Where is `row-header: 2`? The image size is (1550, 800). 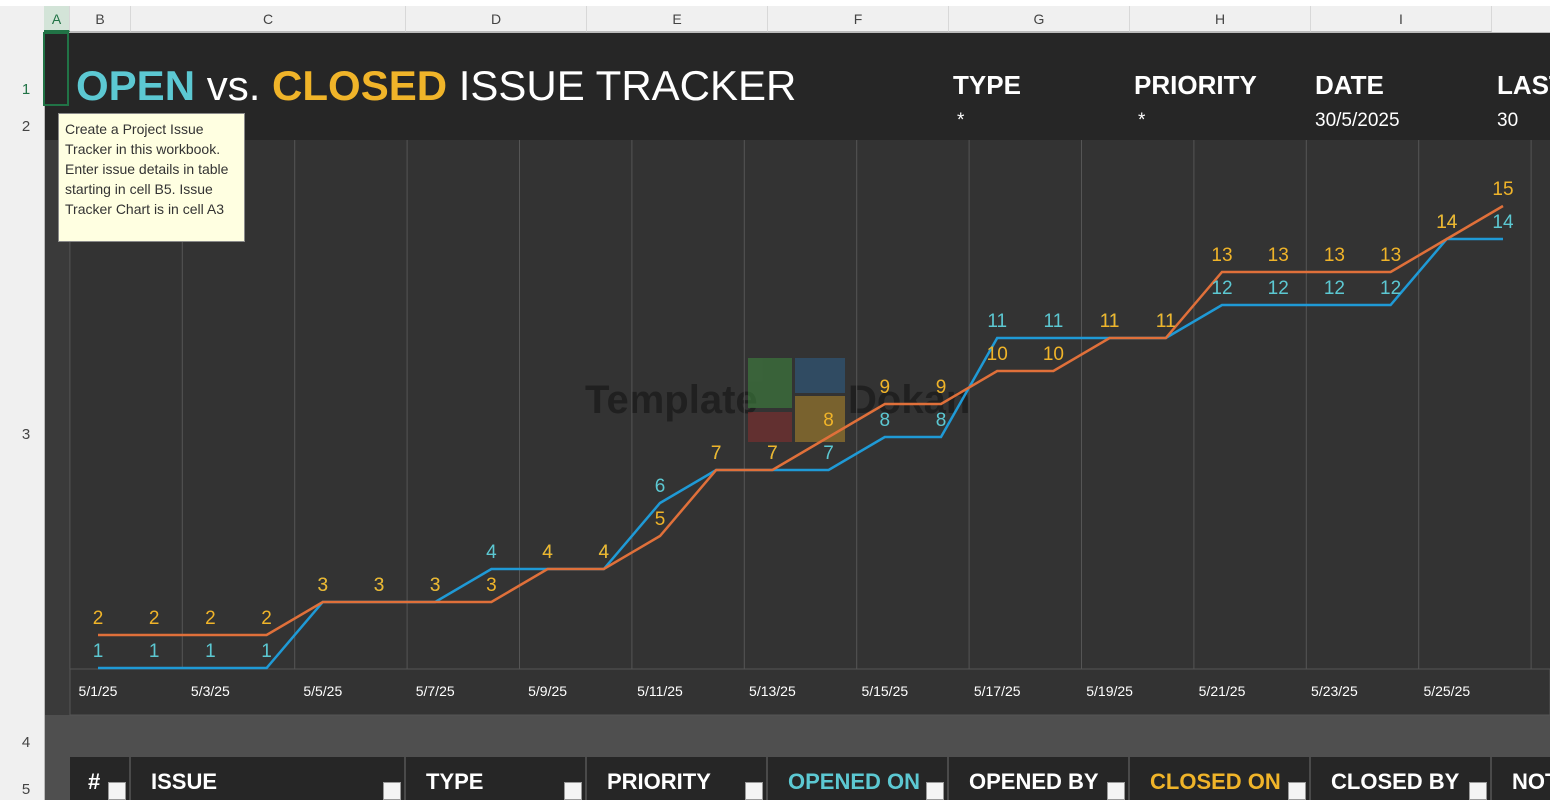 row-header: 2 is located at coordinates (26, 126).